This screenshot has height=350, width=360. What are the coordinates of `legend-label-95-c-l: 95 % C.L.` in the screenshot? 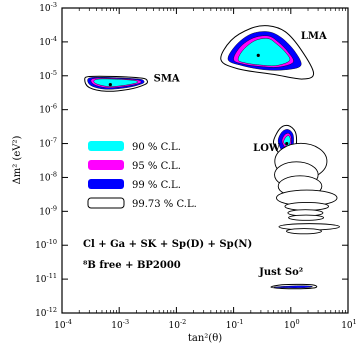 It's located at (156, 166).